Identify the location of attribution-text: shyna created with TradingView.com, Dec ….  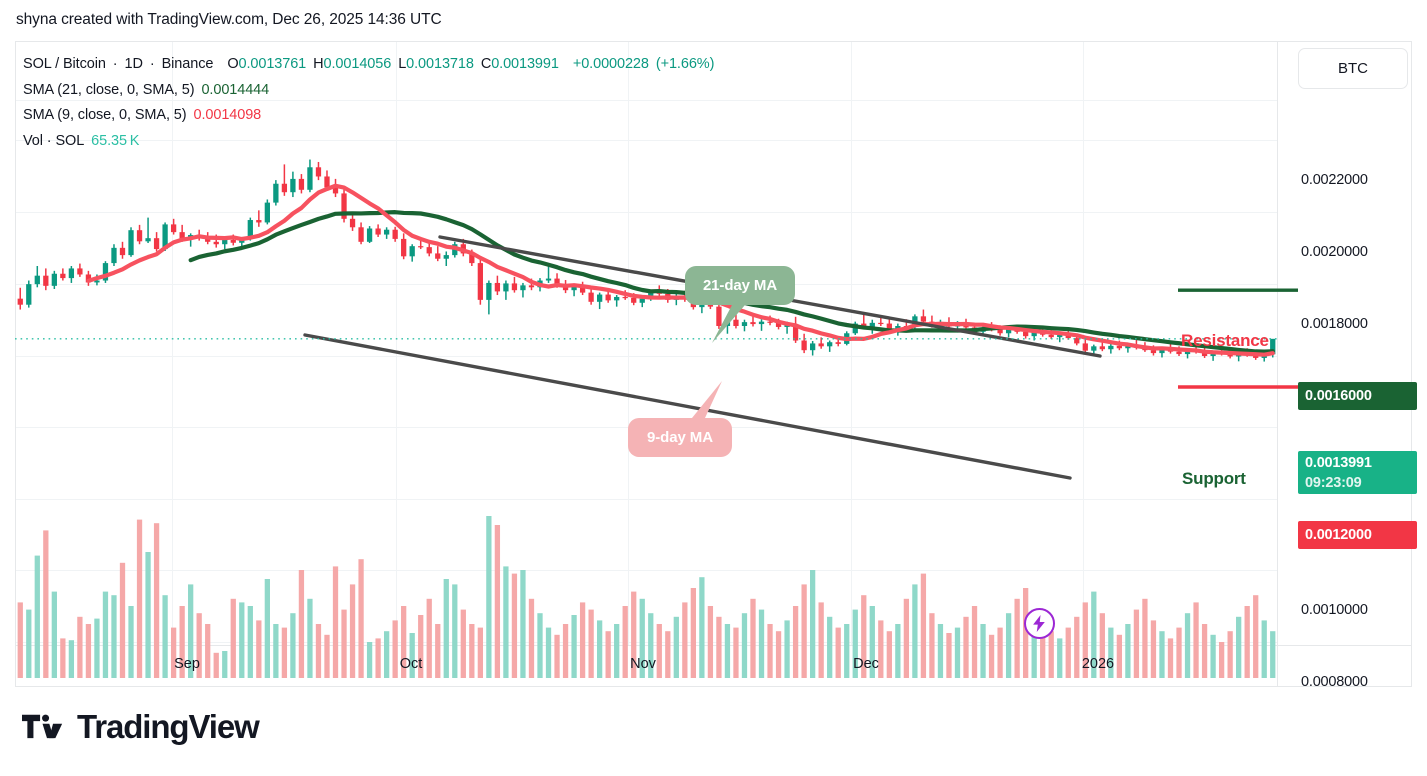
(229, 19).